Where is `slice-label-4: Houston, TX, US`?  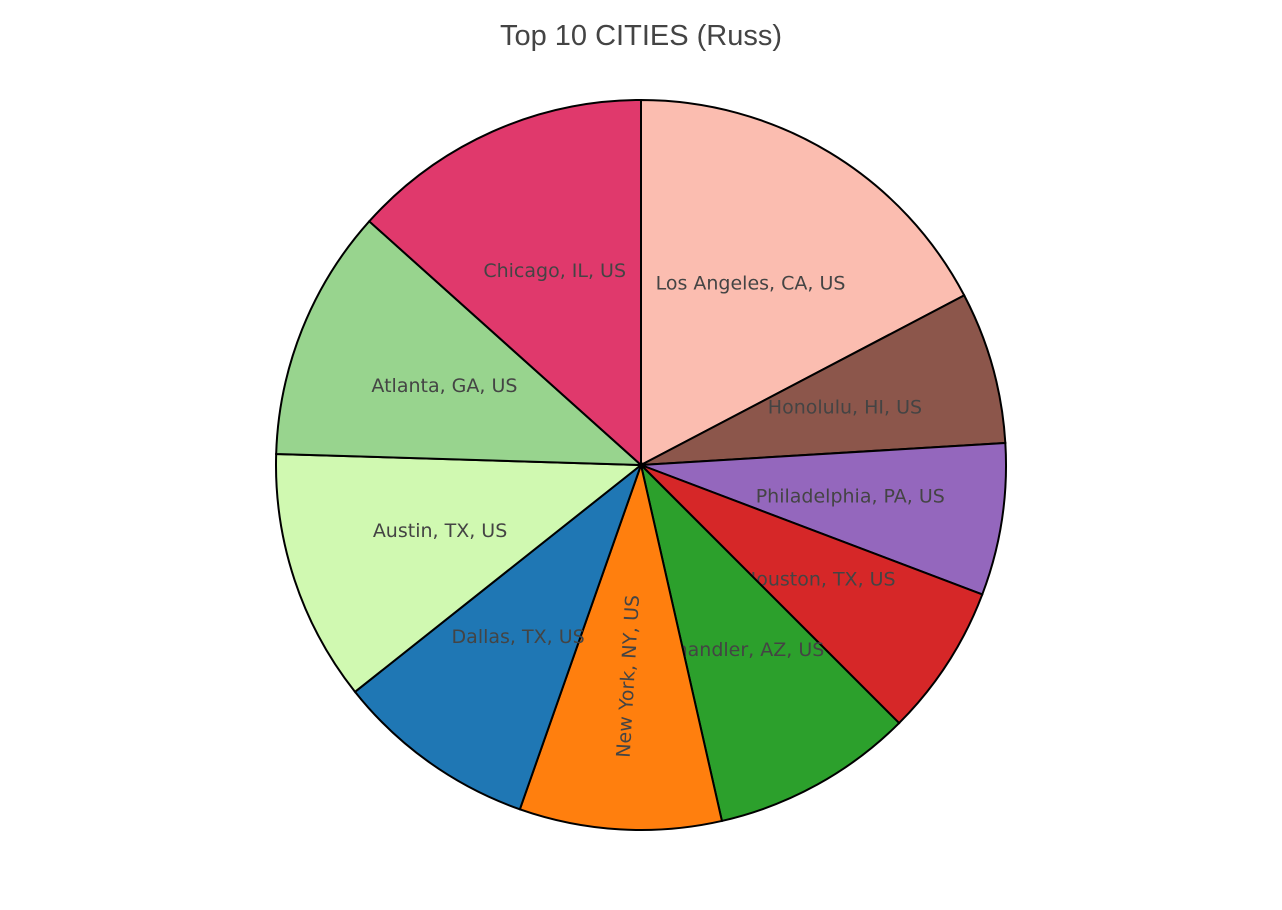 slice-label-4: Houston, TX, US is located at coordinates (819, 579).